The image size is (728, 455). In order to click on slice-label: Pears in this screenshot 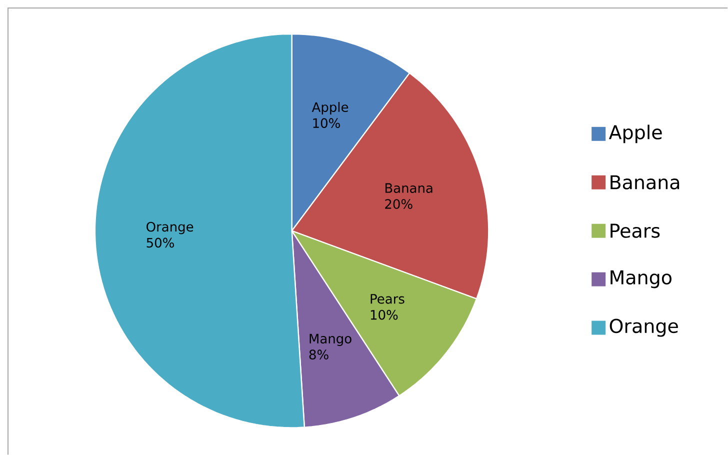, I will do `click(387, 299)`.